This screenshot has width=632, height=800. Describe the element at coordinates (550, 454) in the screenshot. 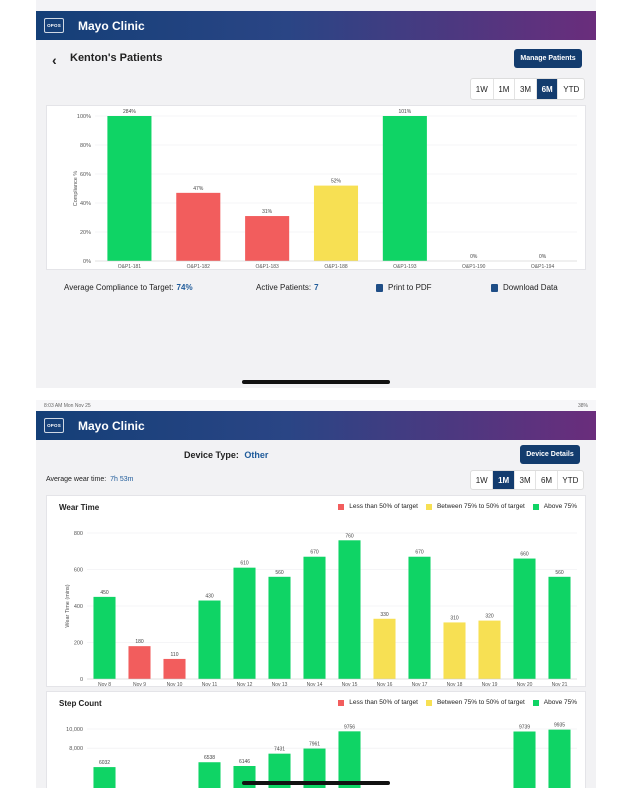

I see `device-details-button: Device Details` at that location.